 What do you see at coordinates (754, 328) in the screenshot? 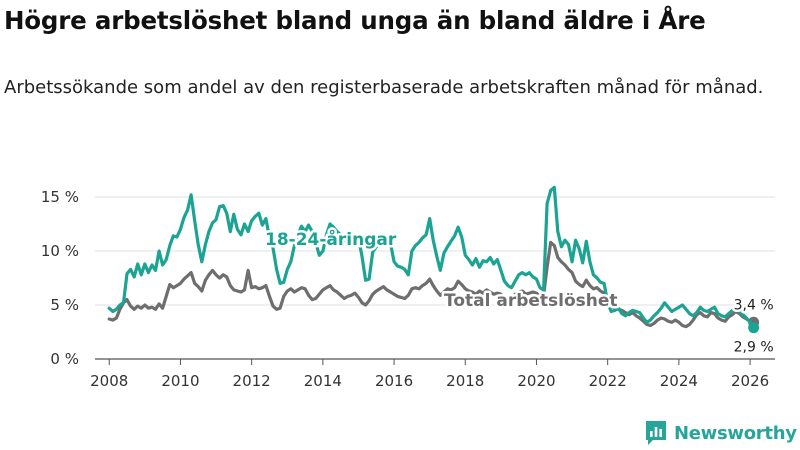
I see `youth-end-point` at bounding box center [754, 328].